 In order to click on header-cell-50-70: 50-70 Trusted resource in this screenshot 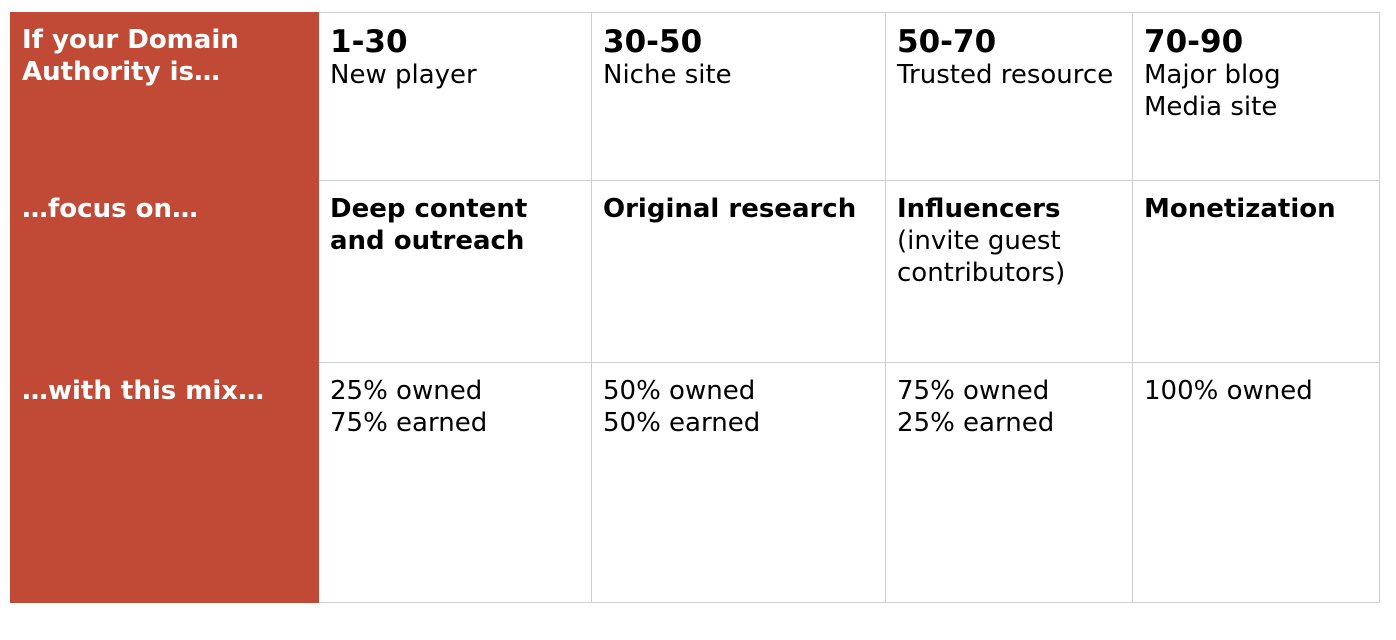, I will do `click(1009, 96)`.